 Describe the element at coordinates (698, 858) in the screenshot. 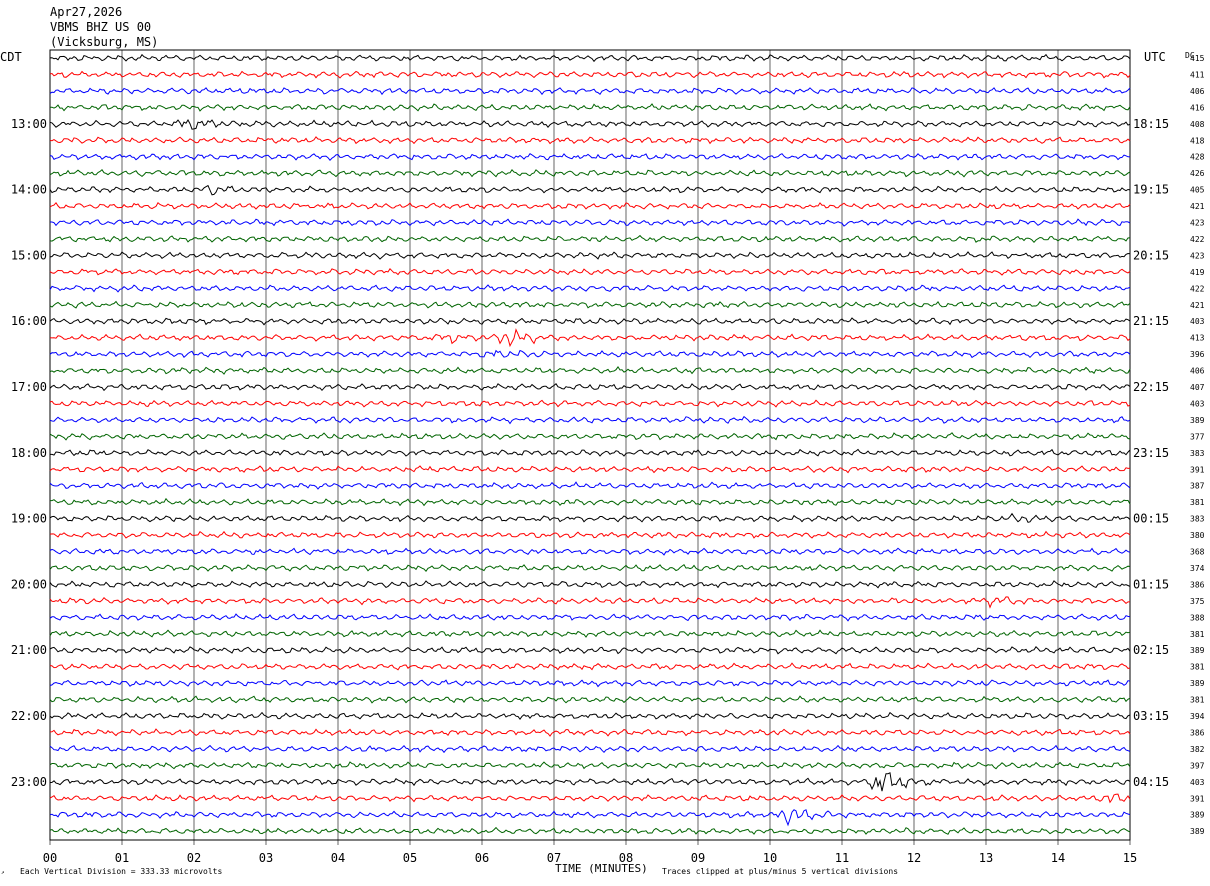

I see `x-tick-label: 09` at that location.